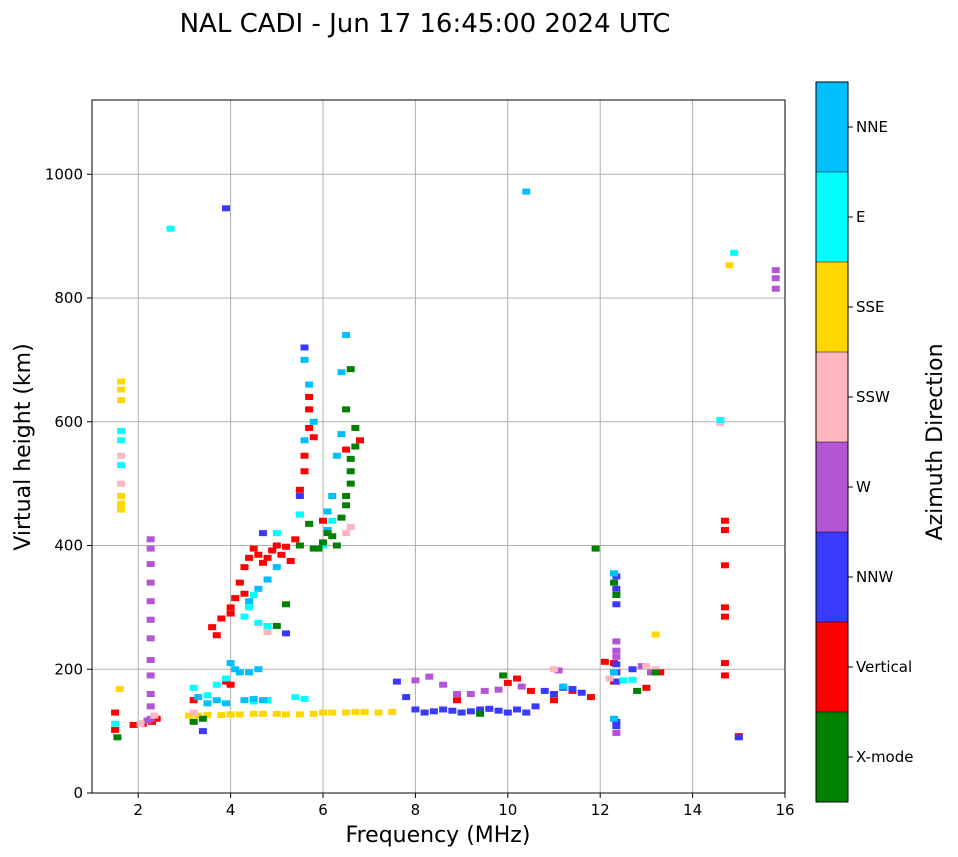  I want to click on colorbar-tick-label: NNW, so click(874, 577).